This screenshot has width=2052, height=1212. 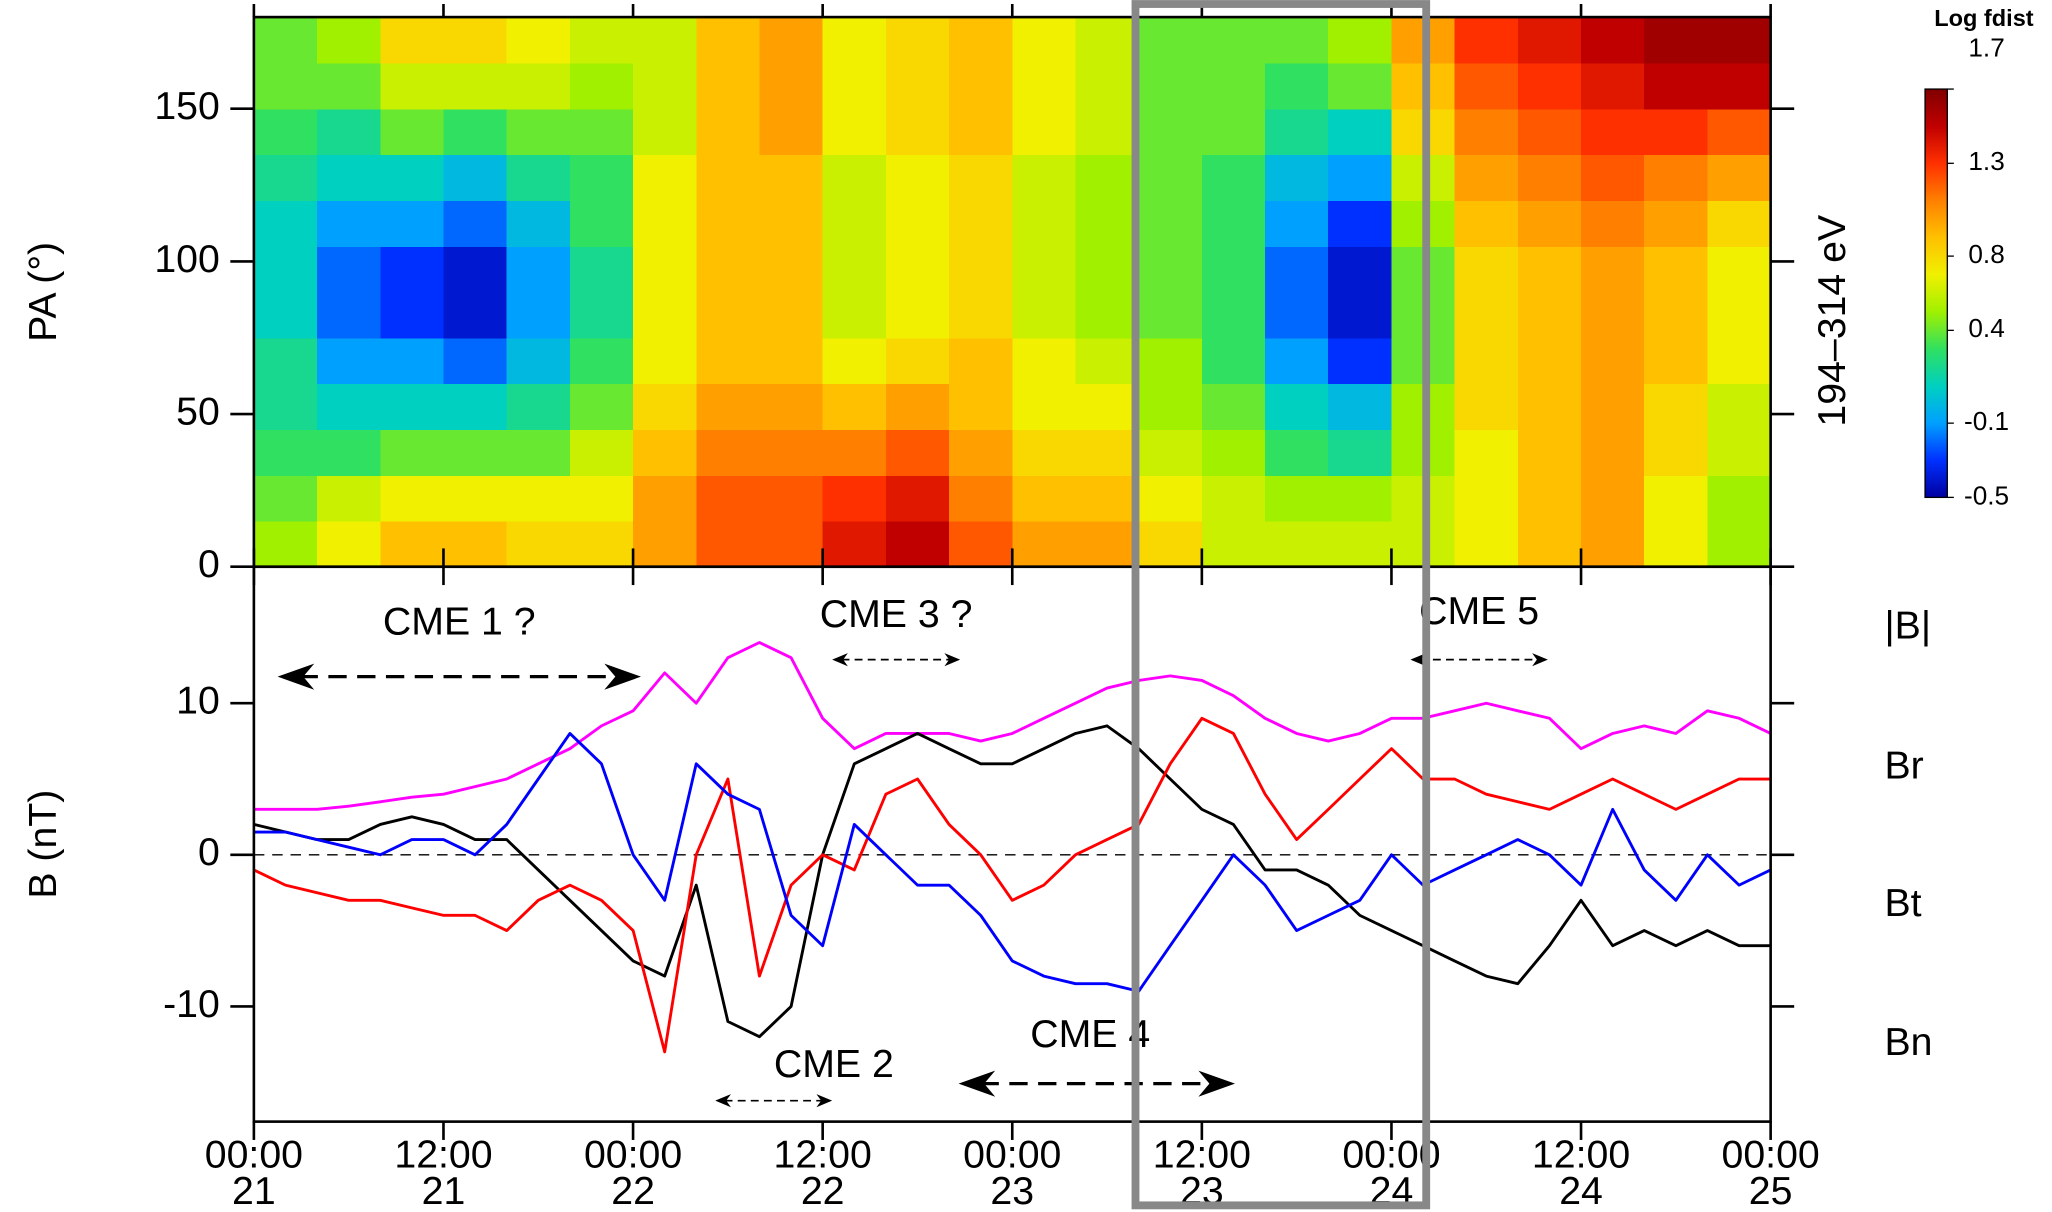 What do you see at coordinates (187, 259) in the screenshot?
I see `y-tick-label: 100` at bounding box center [187, 259].